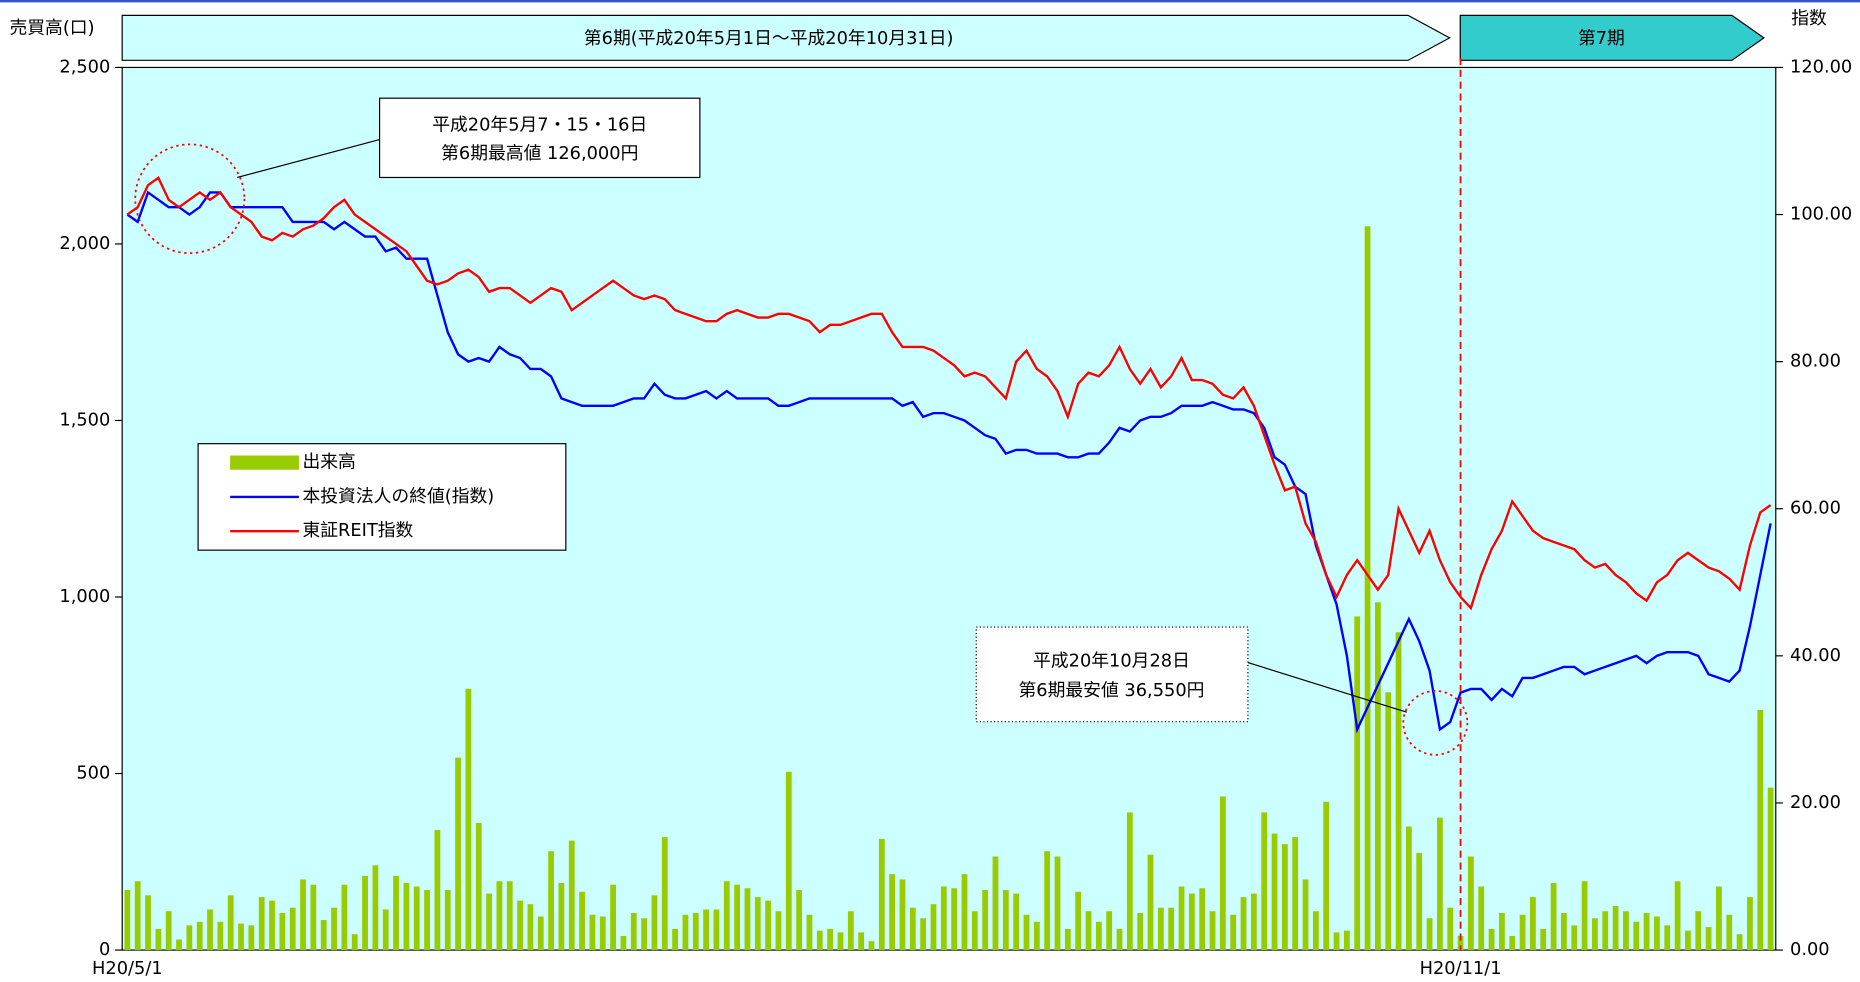 The image size is (1860, 982). Describe the element at coordinates (84, 597) in the screenshot. I see `y-tick-label: 1,000` at that location.